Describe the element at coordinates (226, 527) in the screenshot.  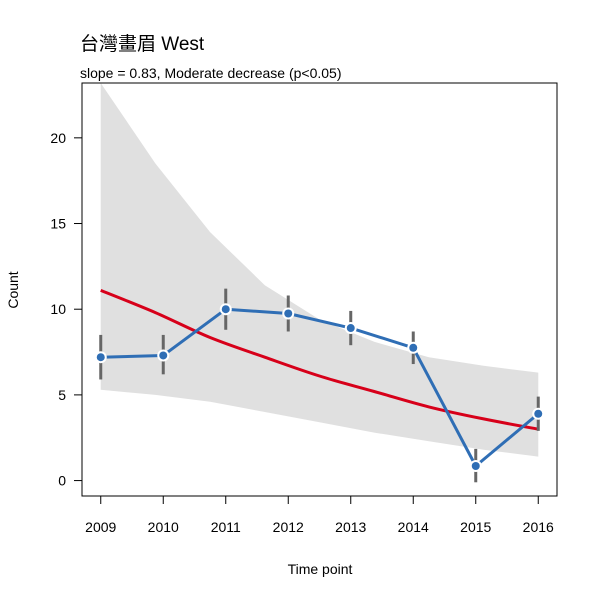
I see `x-tick-label: 2011` at that location.